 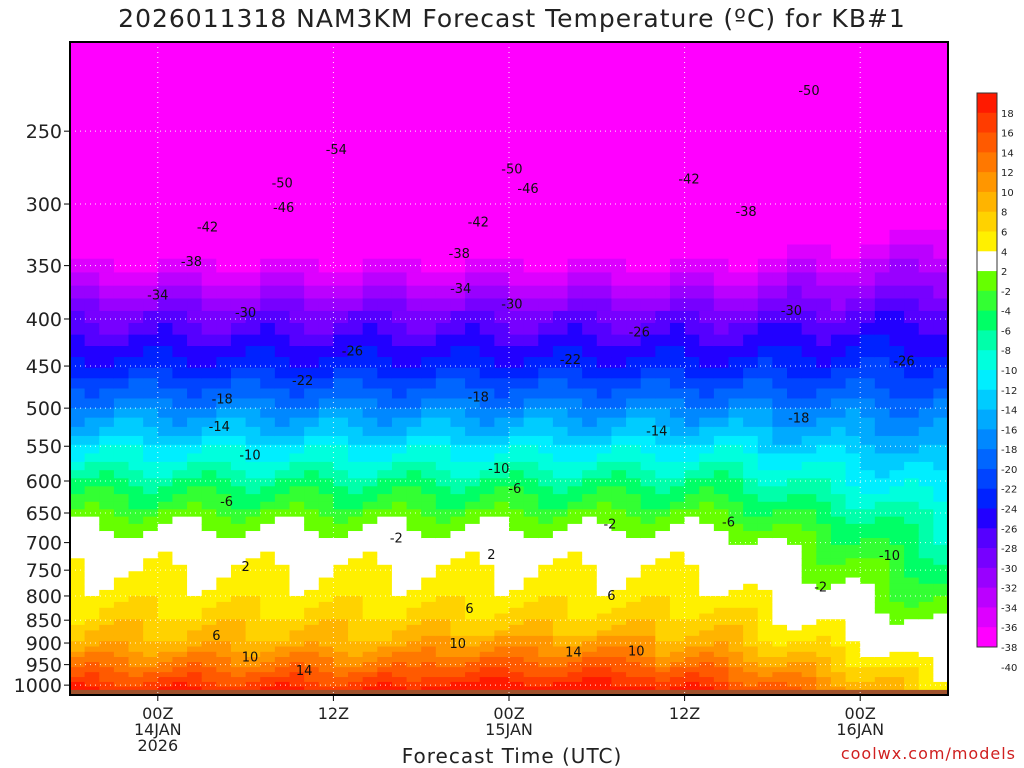 What do you see at coordinates (478, 398) in the screenshot?
I see `contour-label: -18` at bounding box center [478, 398].